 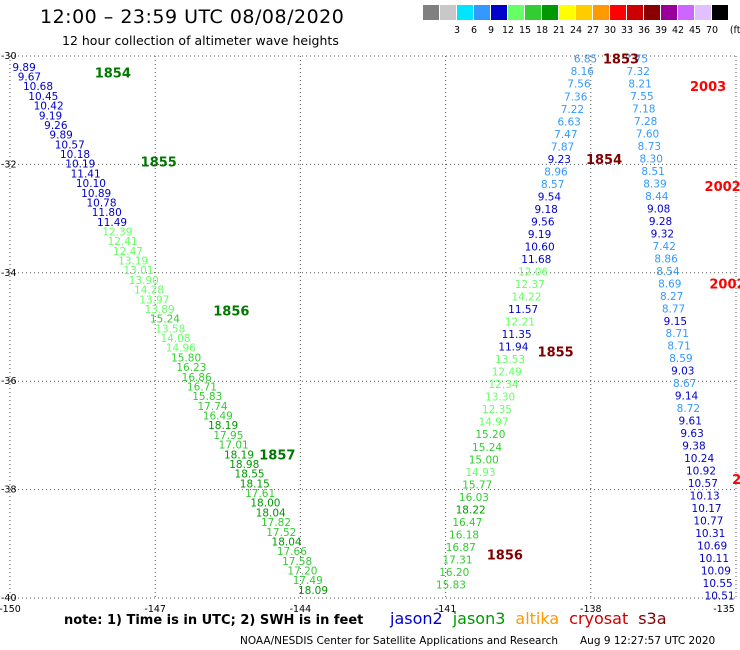 What do you see at coordinates (545, 210) in the screenshot?
I see `wave-height-value: 9.18` at bounding box center [545, 210].